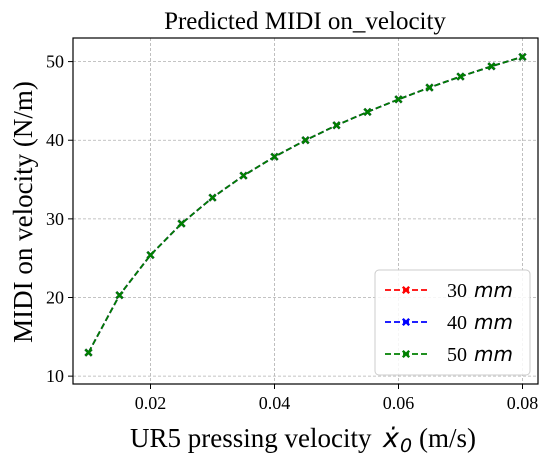 The height and width of the screenshot is (463, 548). I want to click on x-tick-label: 0.08, so click(523, 403).